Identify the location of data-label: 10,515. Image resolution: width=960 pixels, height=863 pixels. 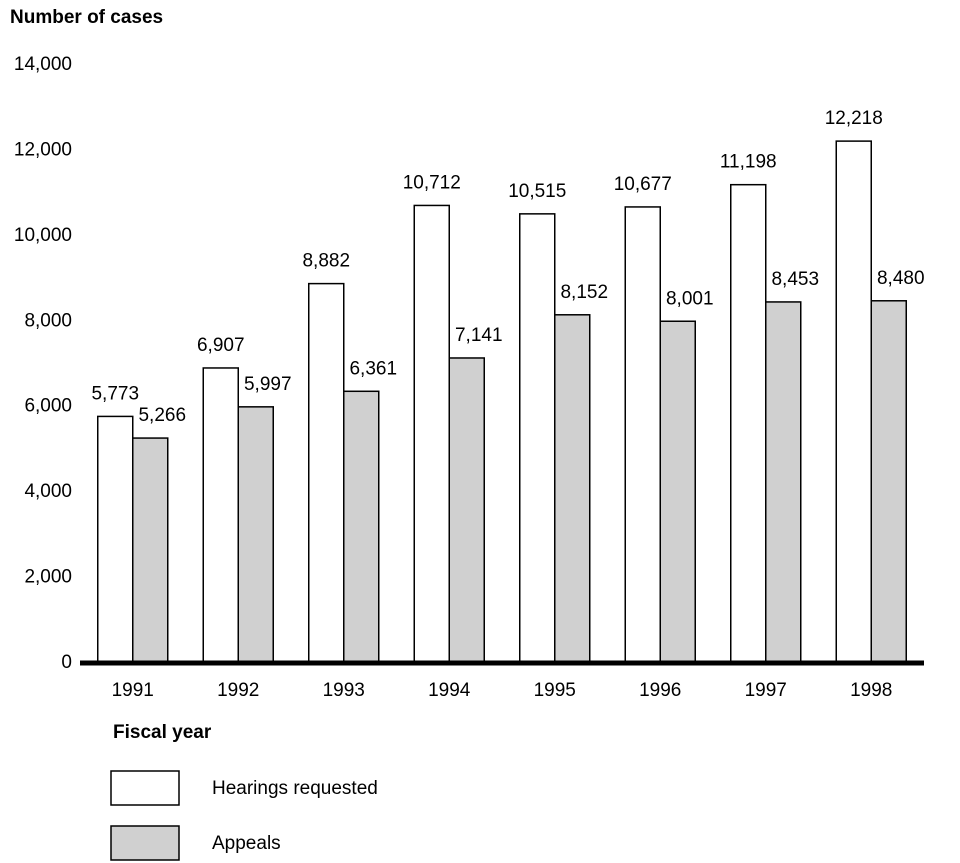
(537, 191).